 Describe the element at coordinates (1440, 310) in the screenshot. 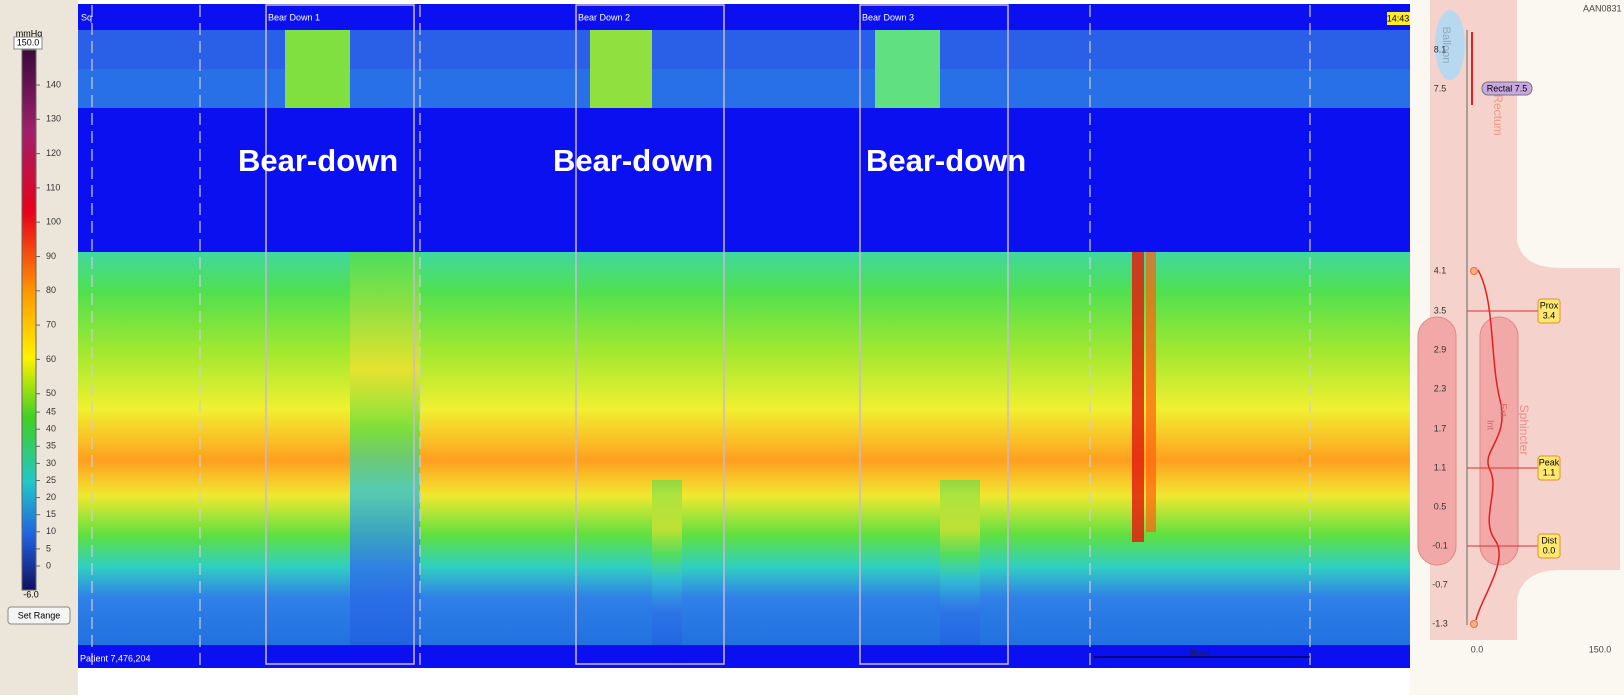

I see `depth-label: 3.5` at that location.